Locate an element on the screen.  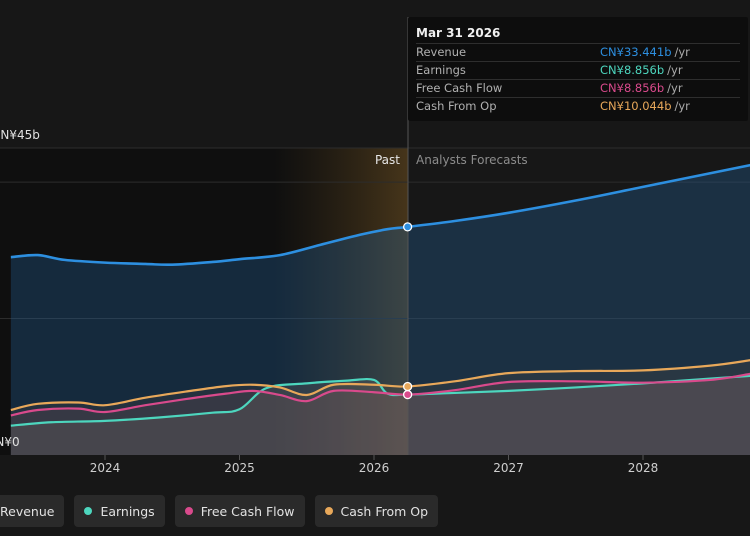
past-label: Past is located at coordinates (387, 160).